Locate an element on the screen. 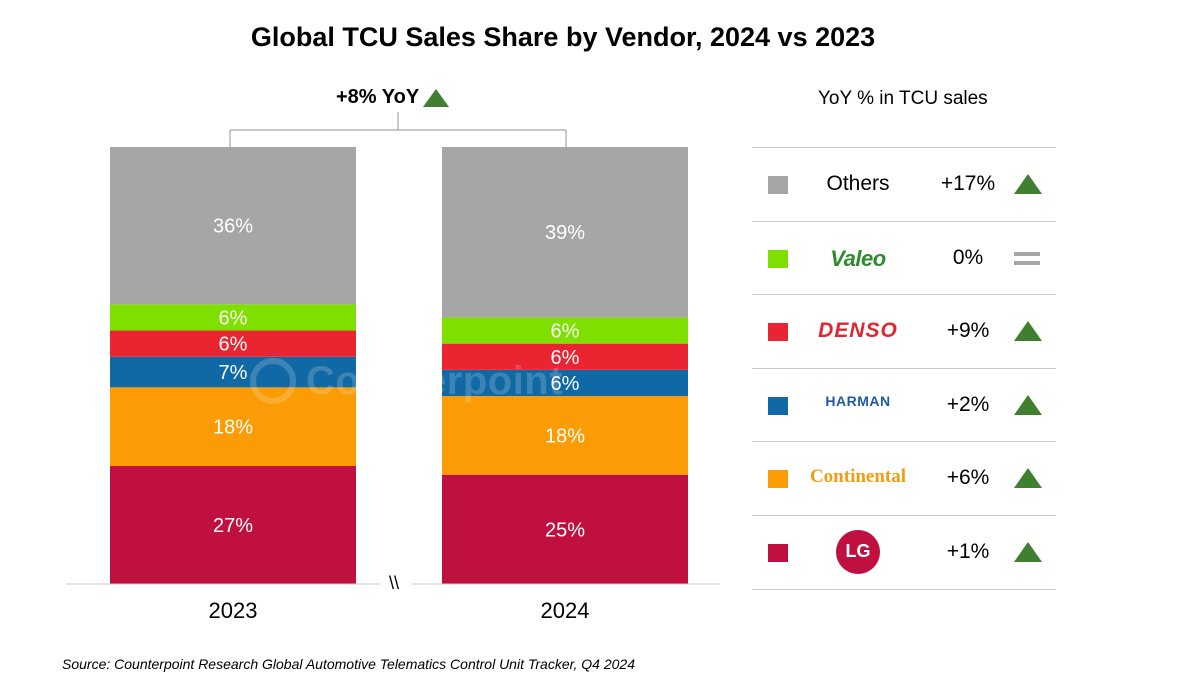  denso-logo: DENSO is located at coordinates (858, 331).